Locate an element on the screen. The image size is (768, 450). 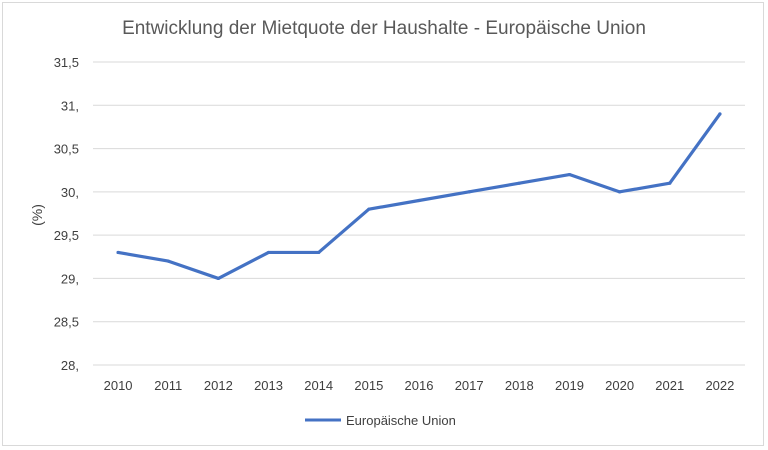
y-tick-label: 30, is located at coordinates (70, 192).